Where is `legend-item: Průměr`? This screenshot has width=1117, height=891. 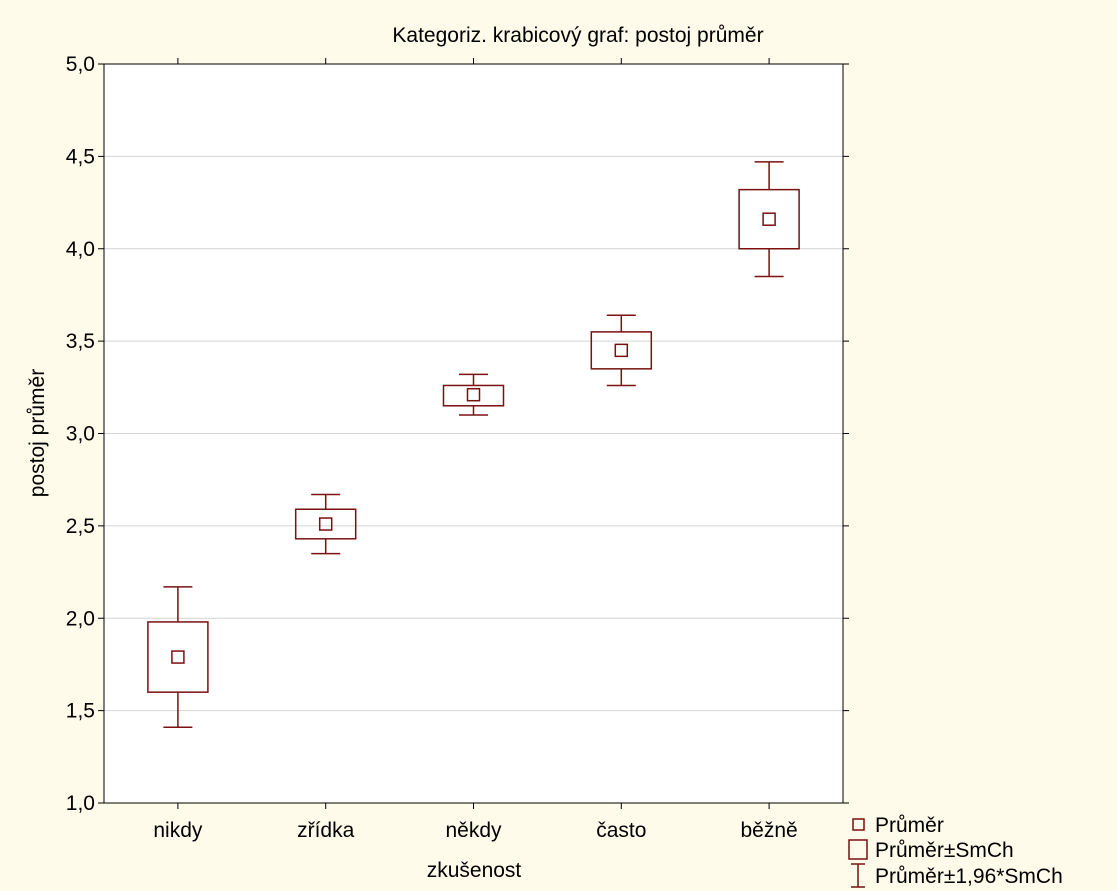
legend-item: Průměr is located at coordinates (898, 825).